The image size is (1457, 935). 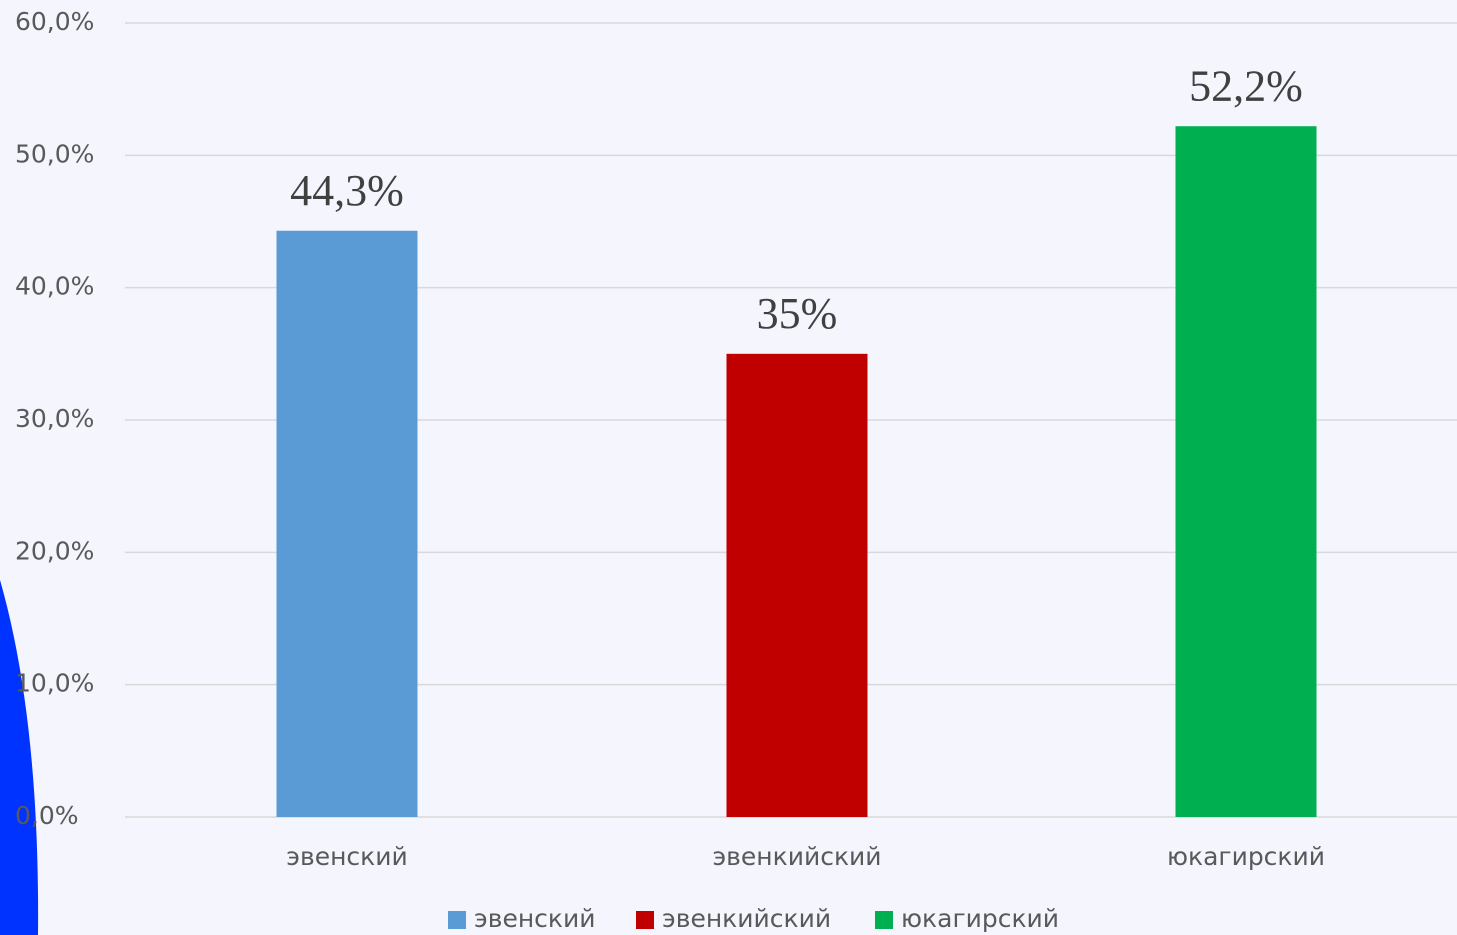 What do you see at coordinates (796, 856) in the screenshot?
I see `x-tick-label: эвенкийский` at bounding box center [796, 856].